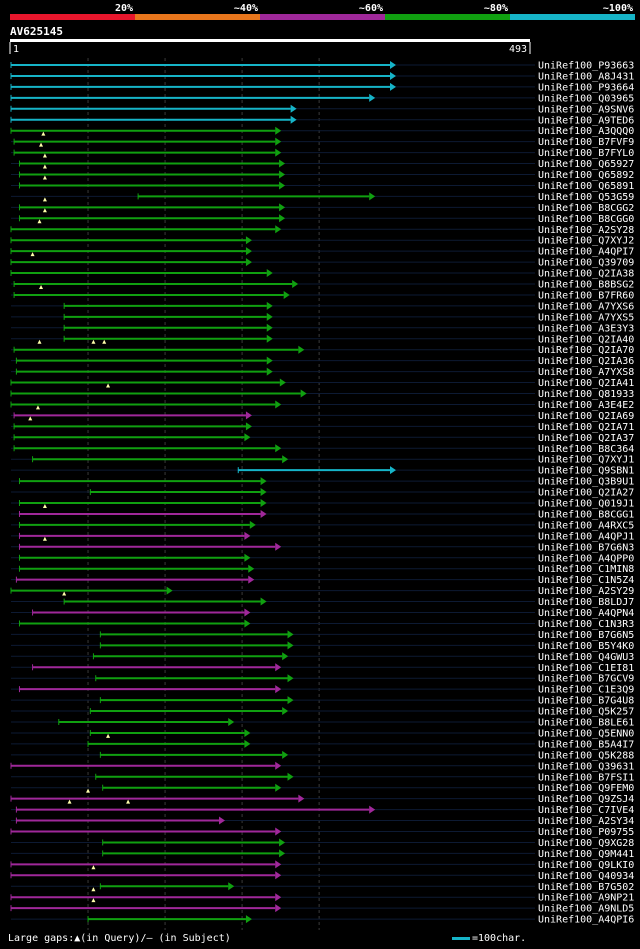 This screenshot has height=949, width=640. I want to click on hit-label: UniRef100_Q7XYJ2, so click(586, 241).